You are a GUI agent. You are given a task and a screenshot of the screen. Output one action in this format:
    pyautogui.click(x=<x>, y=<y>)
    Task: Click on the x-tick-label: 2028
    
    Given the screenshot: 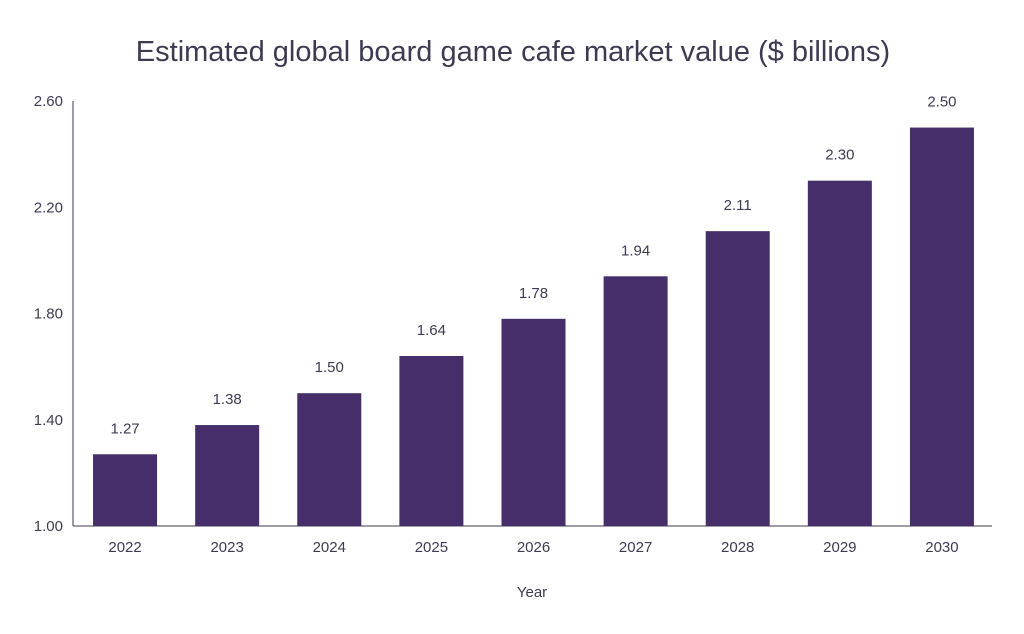 What is the action you would take?
    pyautogui.click(x=737, y=547)
    